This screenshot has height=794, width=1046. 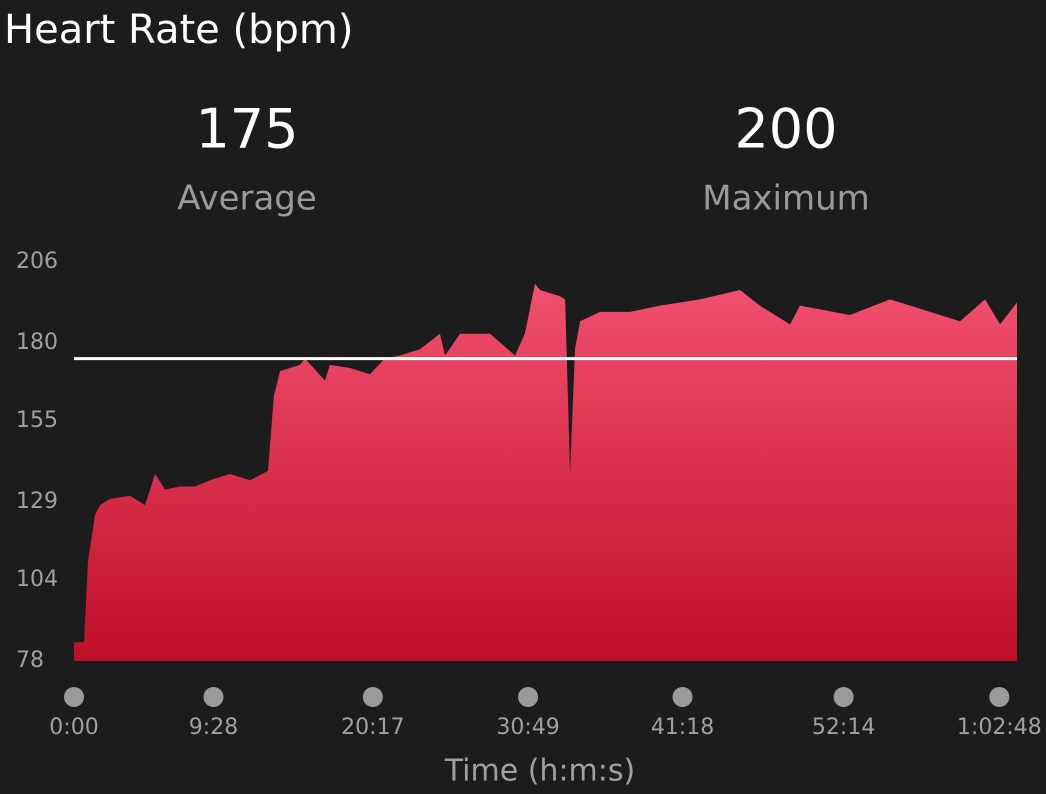 What do you see at coordinates (843, 727) in the screenshot?
I see `x-tick-label: 52:14` at bounding box center [843, 727].